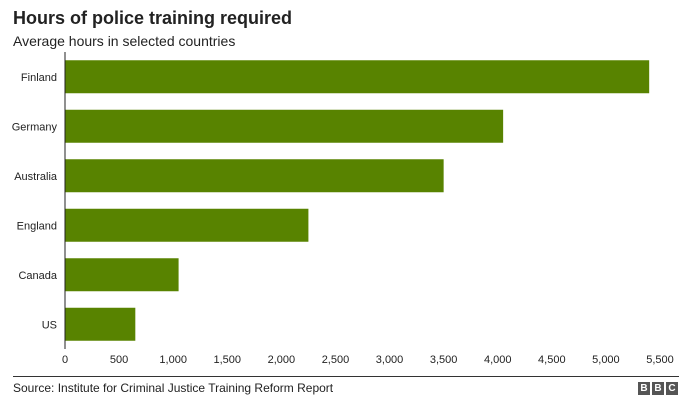  I want to click on x-tick-label: 5,500, so click(660, 360).